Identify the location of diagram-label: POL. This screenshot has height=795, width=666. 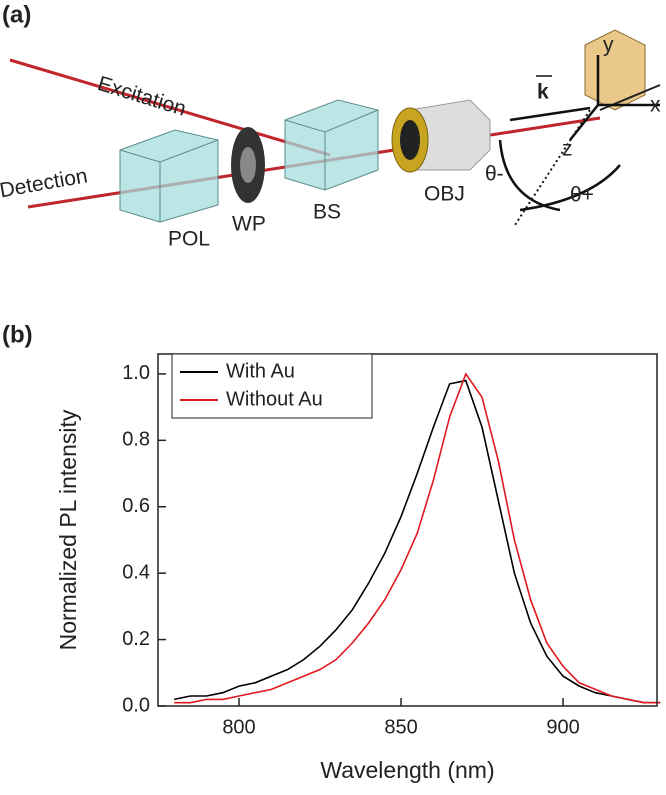
(189, 239).